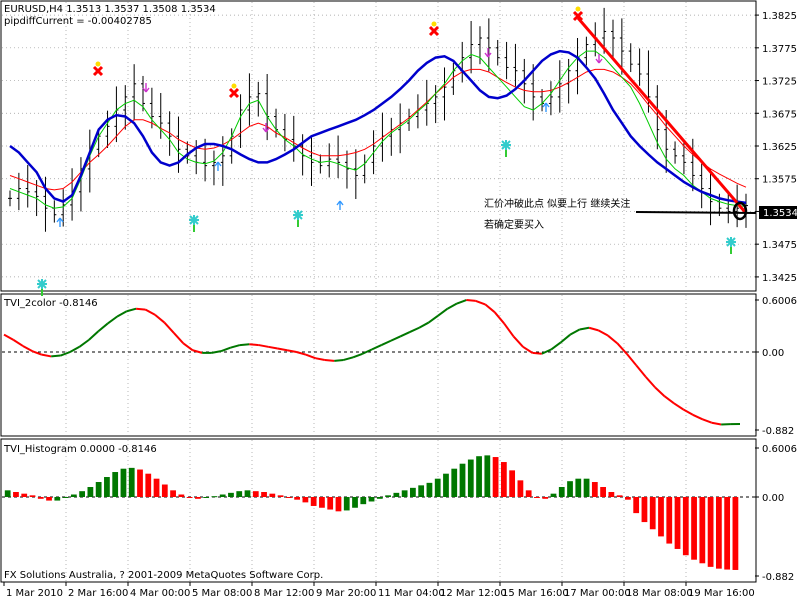  Describe the element at coordinates (779, 16) in the screenshot. I see `price-tick-label: 1.3825` at that location.